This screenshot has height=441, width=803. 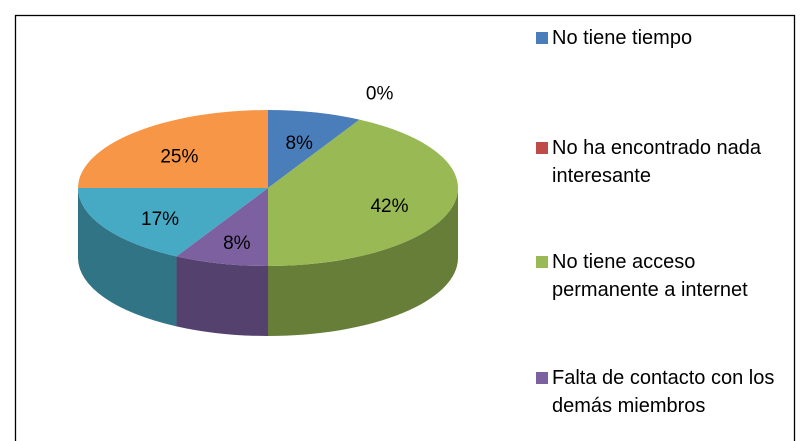 What do you see at coordinates (389, 206) in the screenshot?
I see `data-label: 42%` at bounding box center [389, 206].